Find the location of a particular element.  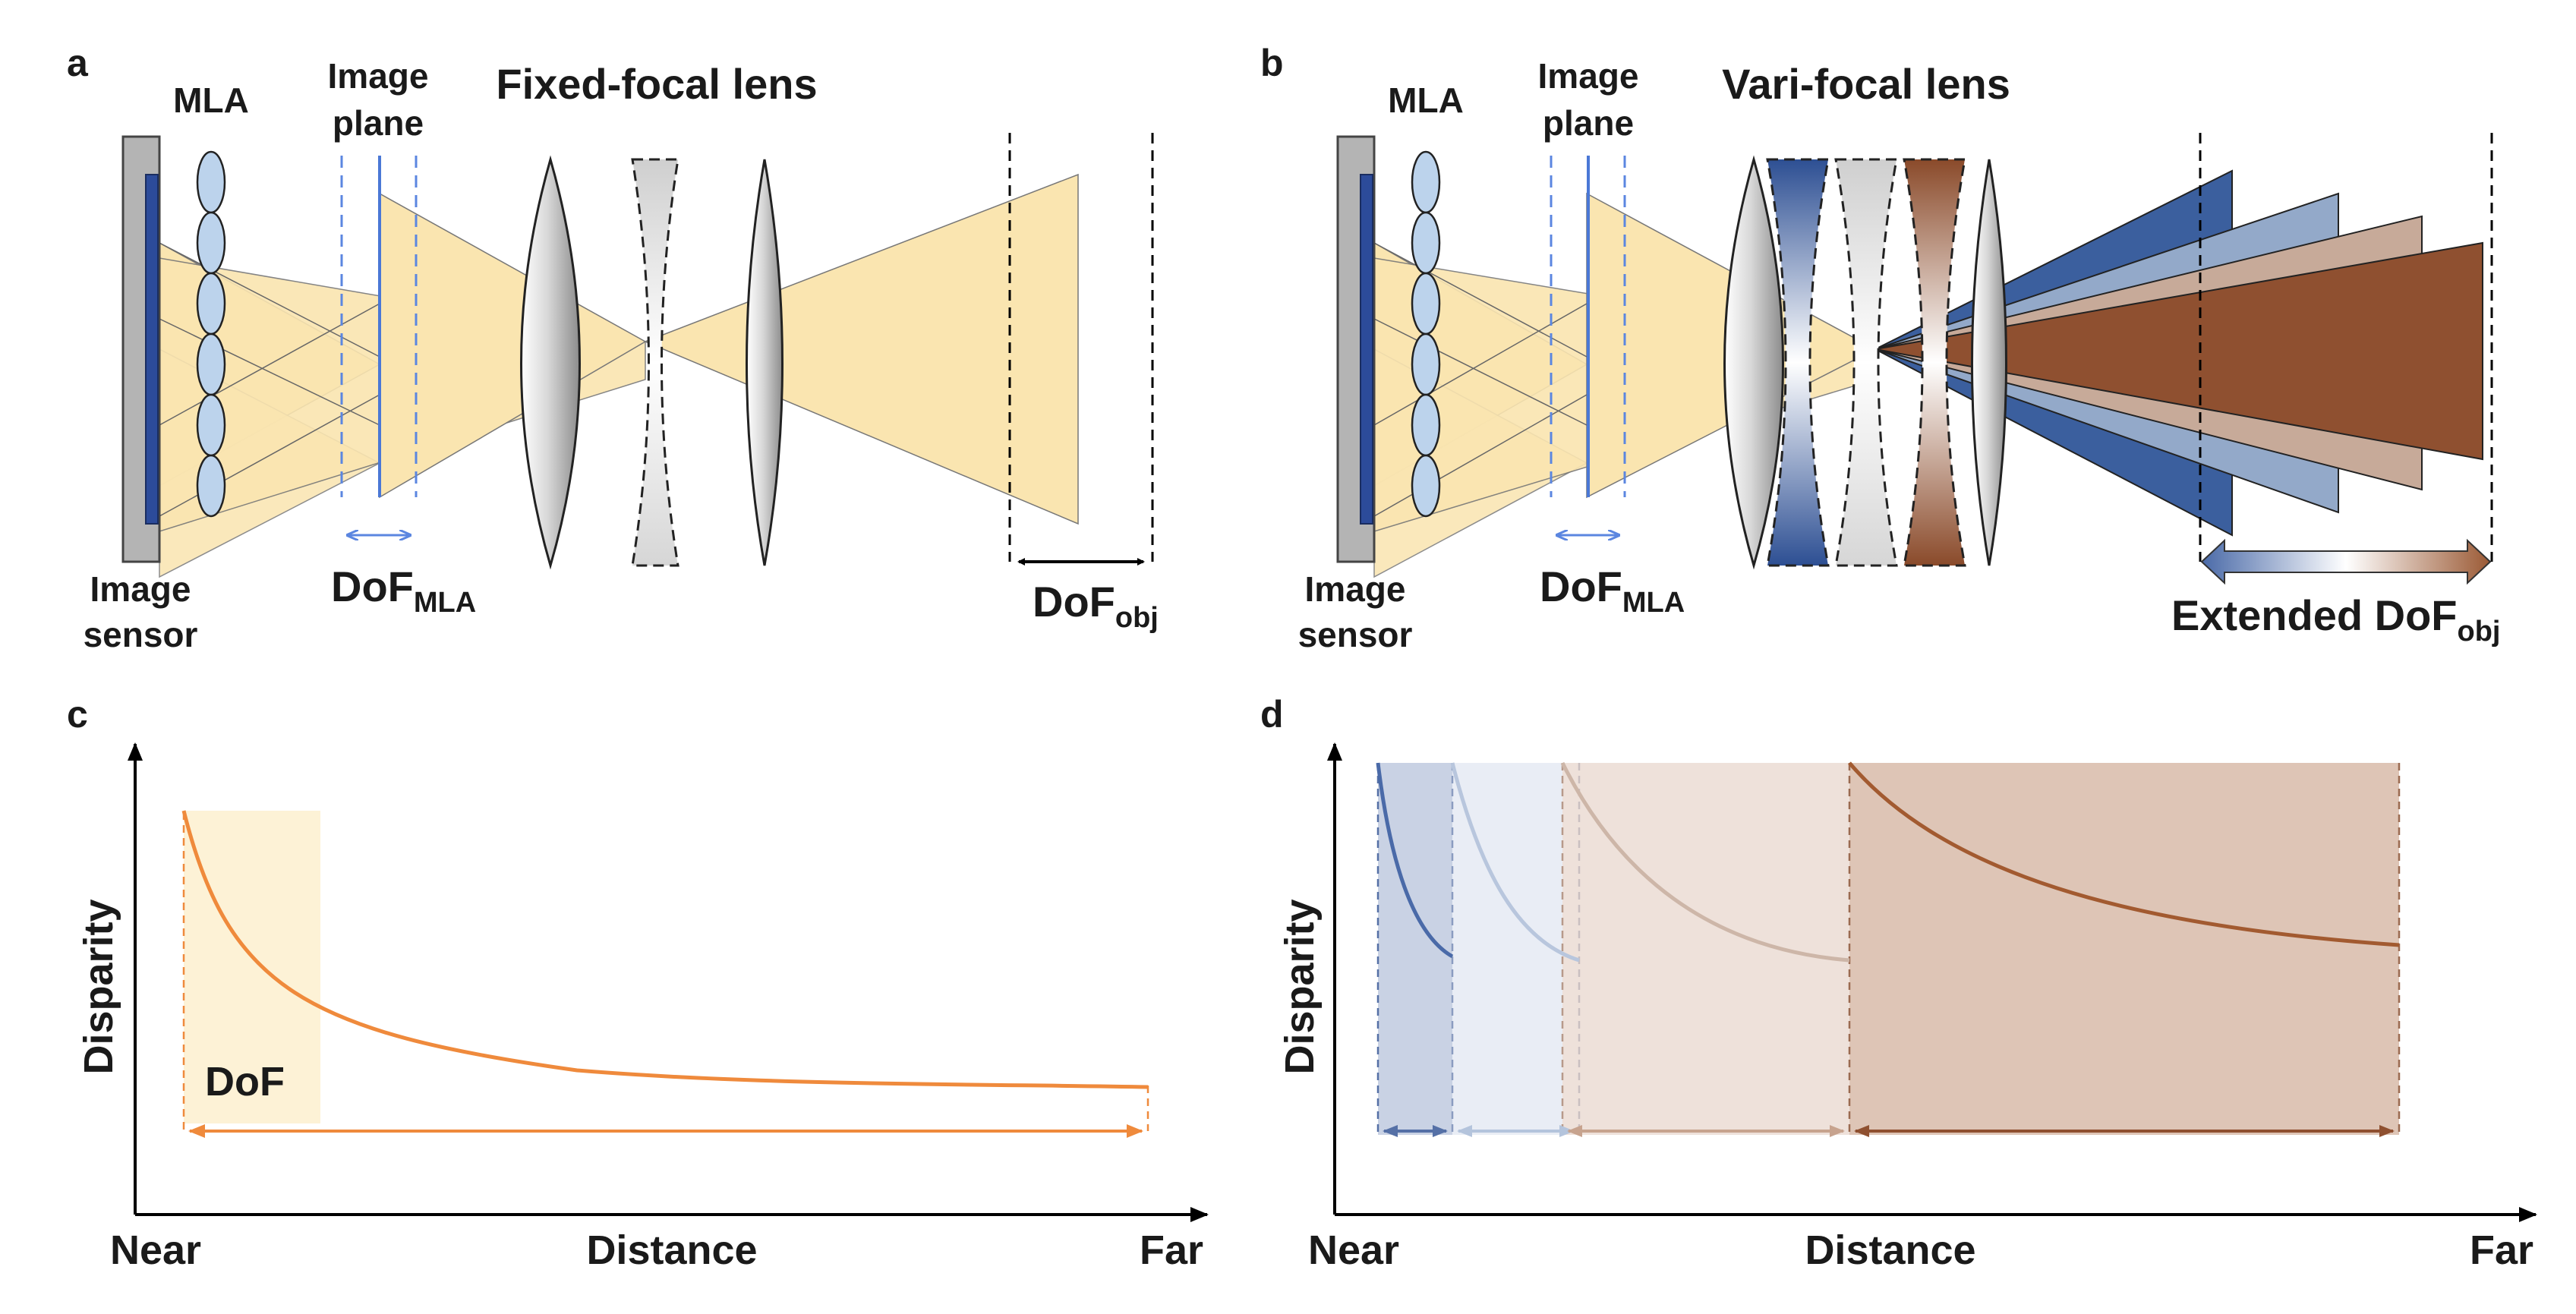

panel-c-far-label: Far is located at coordinates (1171, 1250).